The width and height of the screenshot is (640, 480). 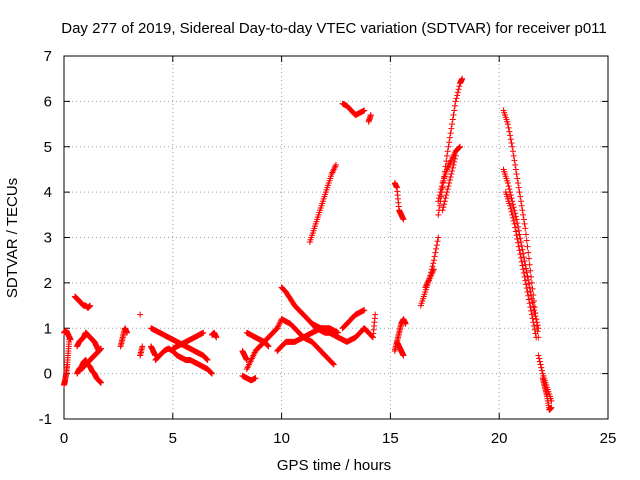 I want to click on y-tick-label: 6, so click(x=48, y=101).